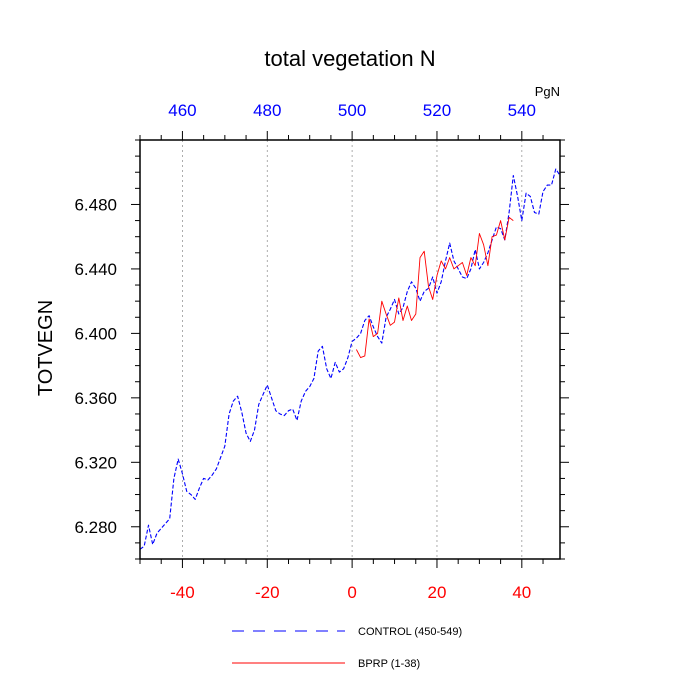 Image resolution: width=700 pixels, height=700 pixels. I want to click on x-tick-label-top: 540, so click(522, 110).